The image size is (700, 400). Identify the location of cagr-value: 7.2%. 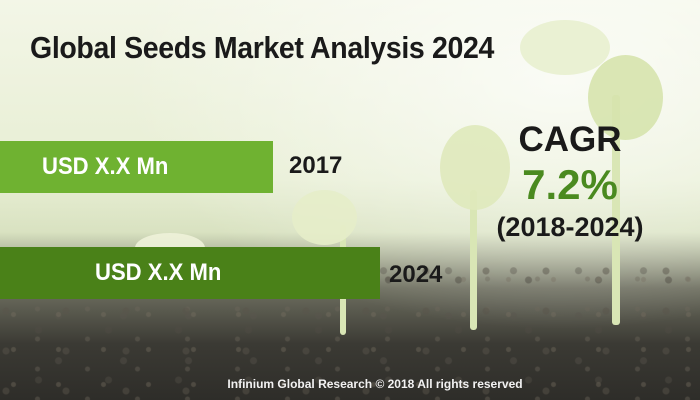
(570, 184).